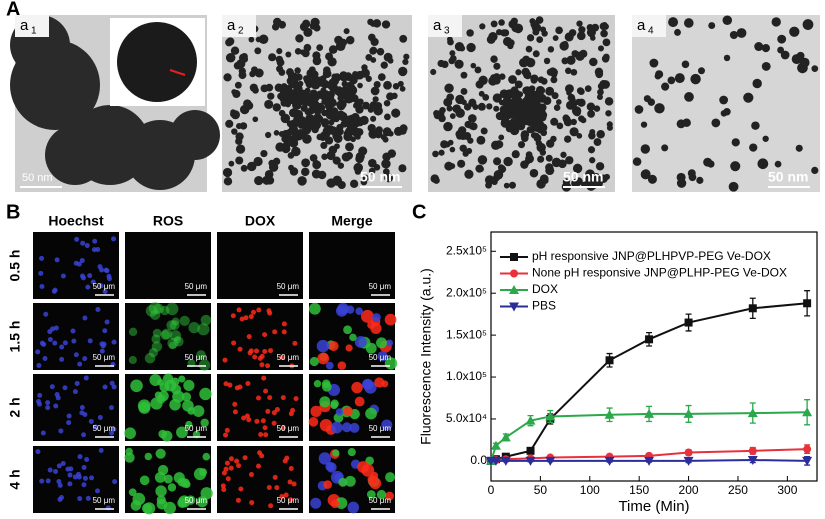 This screenshot has height=519, width=825. I want to click on inset-sphere, so click(157, 62).